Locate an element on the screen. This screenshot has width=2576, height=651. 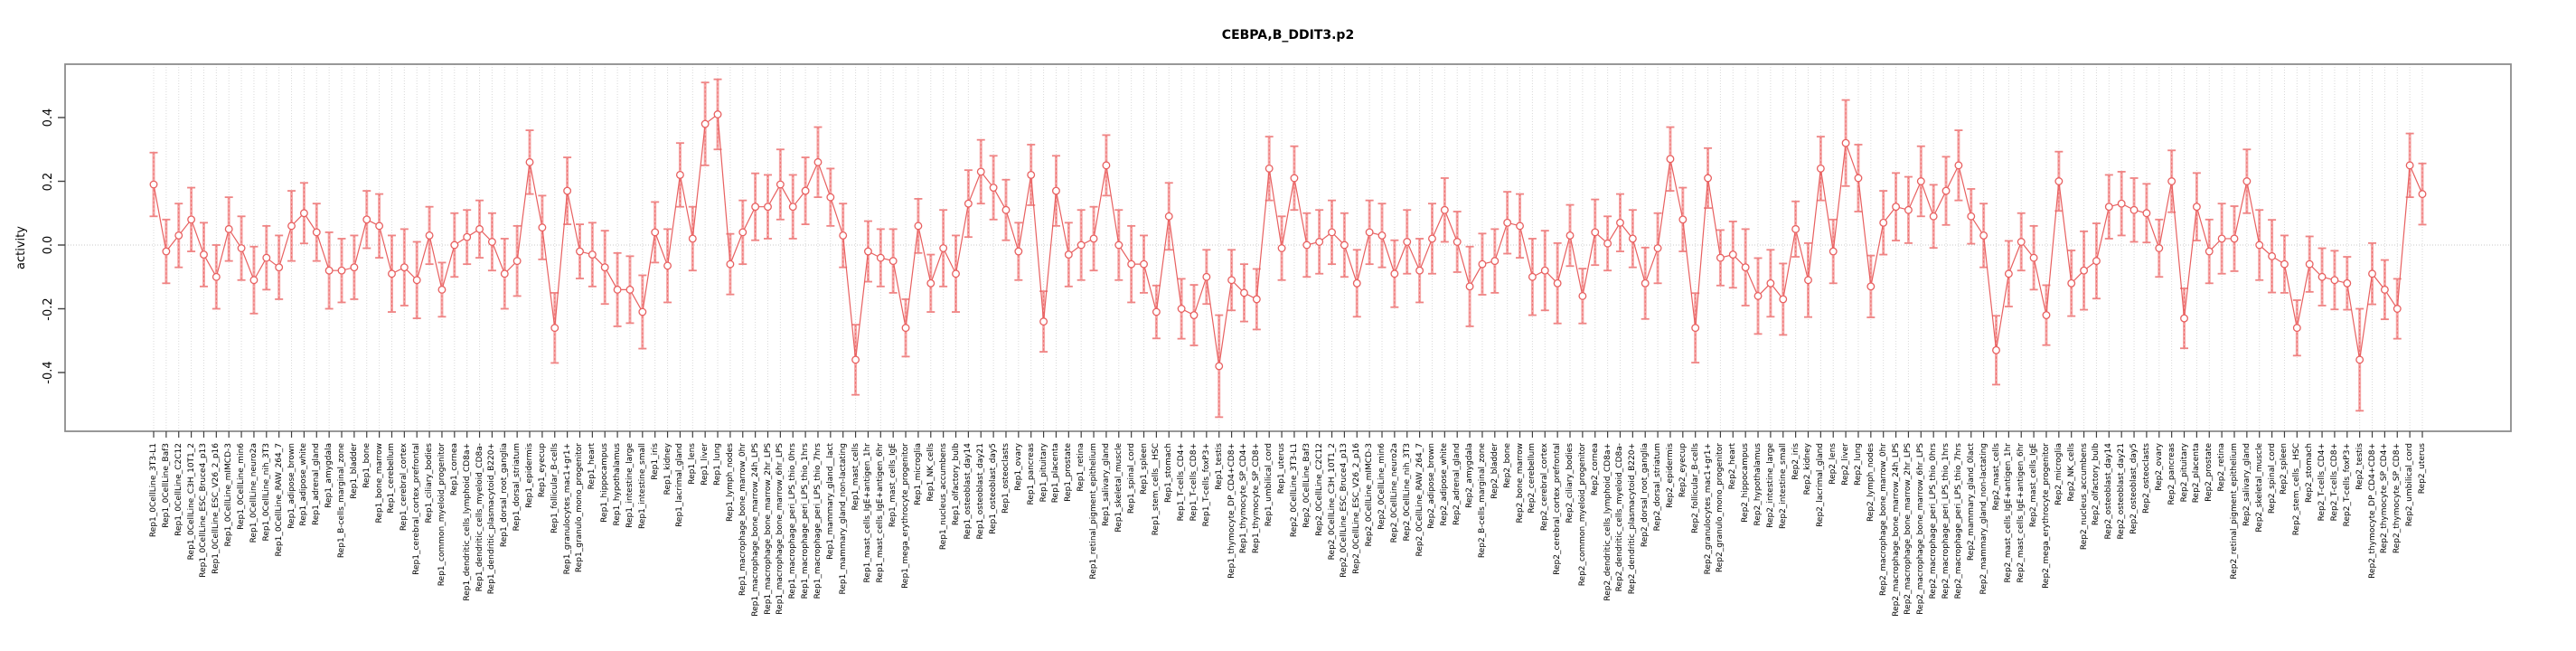
x-tick-label: Rep2_cerebral_cortex_prefrontal is located at coordinates (1558, 509).